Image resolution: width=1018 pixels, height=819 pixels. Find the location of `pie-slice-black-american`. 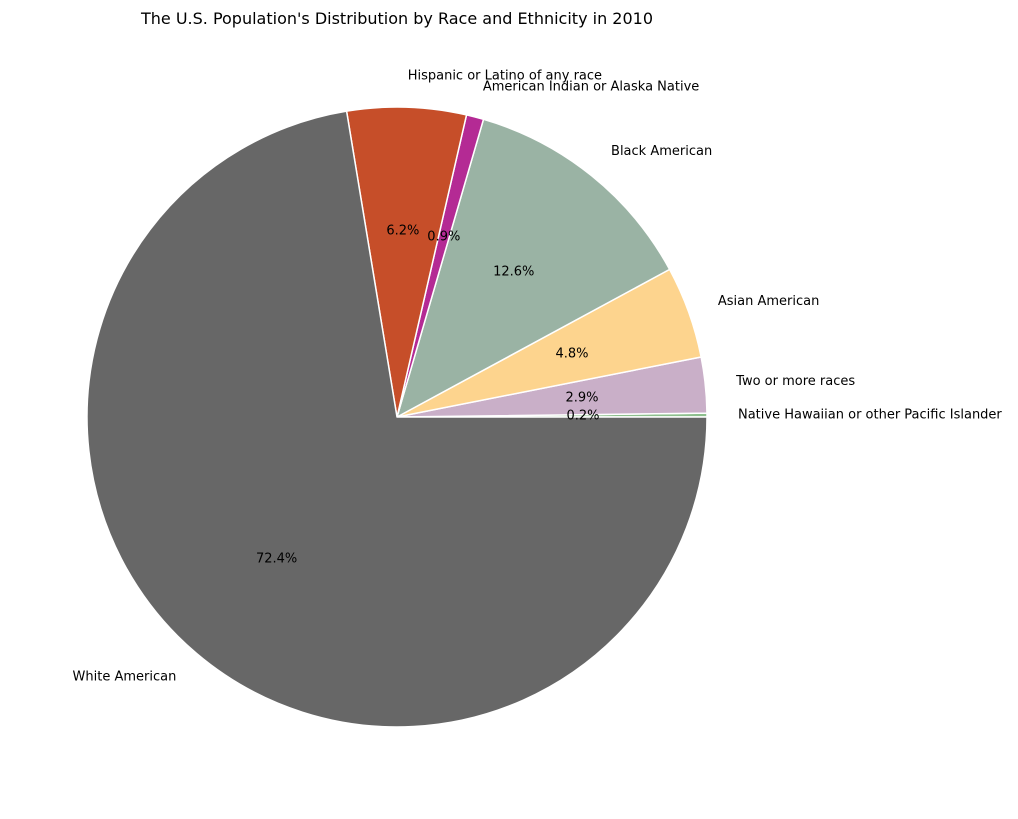

pie-slice-black-american is located at coordinates (533, 268).